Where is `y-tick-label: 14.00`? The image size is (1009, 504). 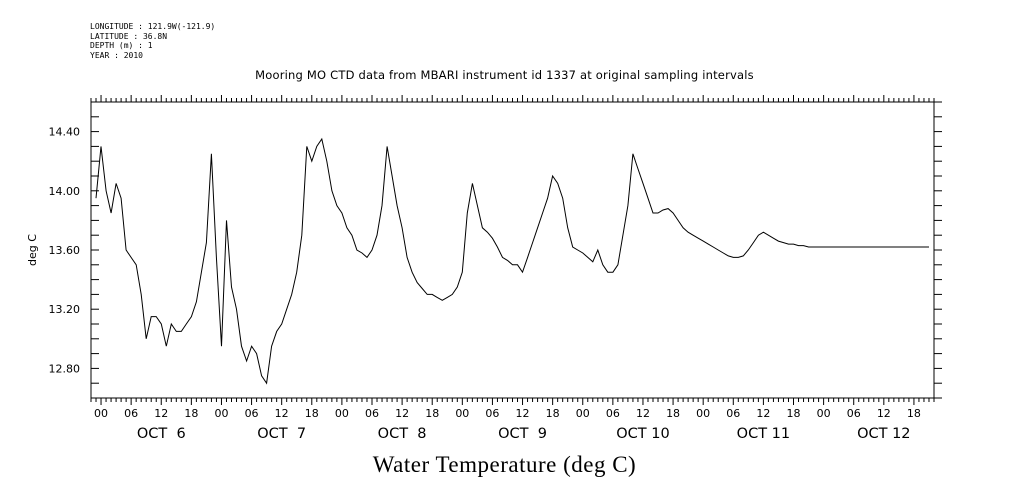
y-tick-label: 14.00 is located at coordinates (65, 191).